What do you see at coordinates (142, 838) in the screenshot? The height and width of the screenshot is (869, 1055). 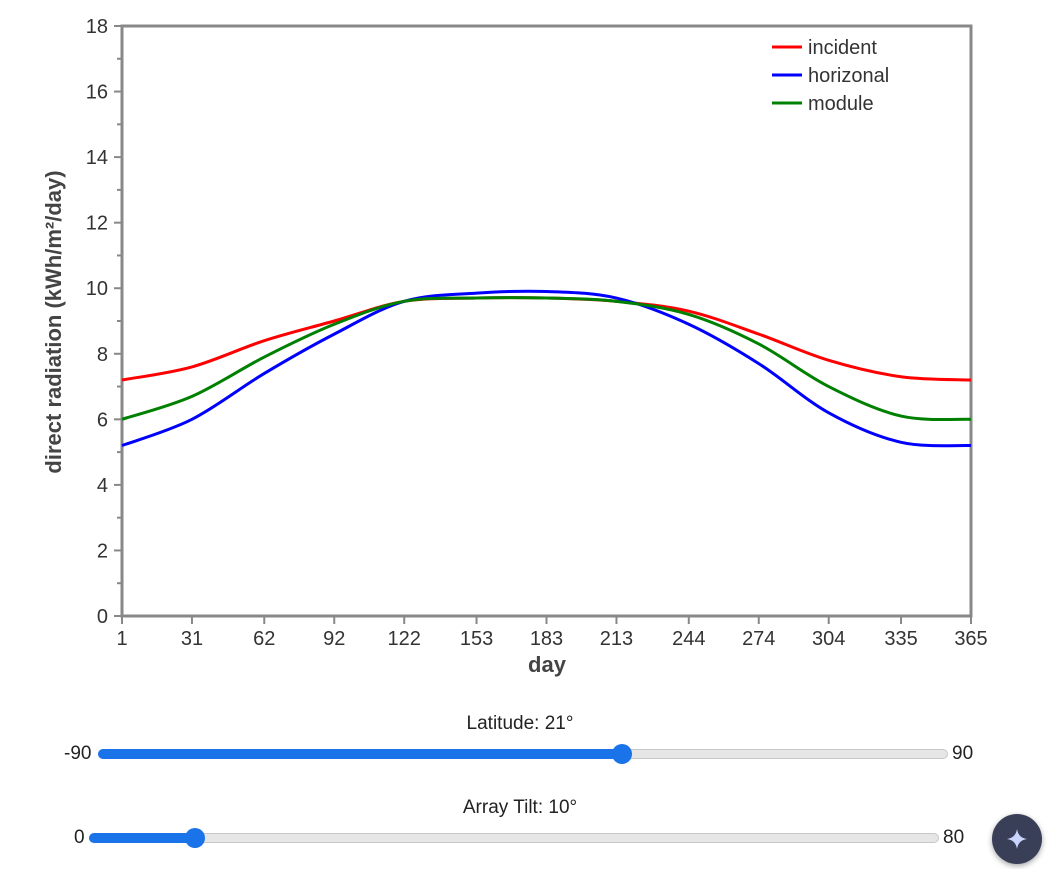 I see `tilt-slider-fill` at bounding box center [142, 838].